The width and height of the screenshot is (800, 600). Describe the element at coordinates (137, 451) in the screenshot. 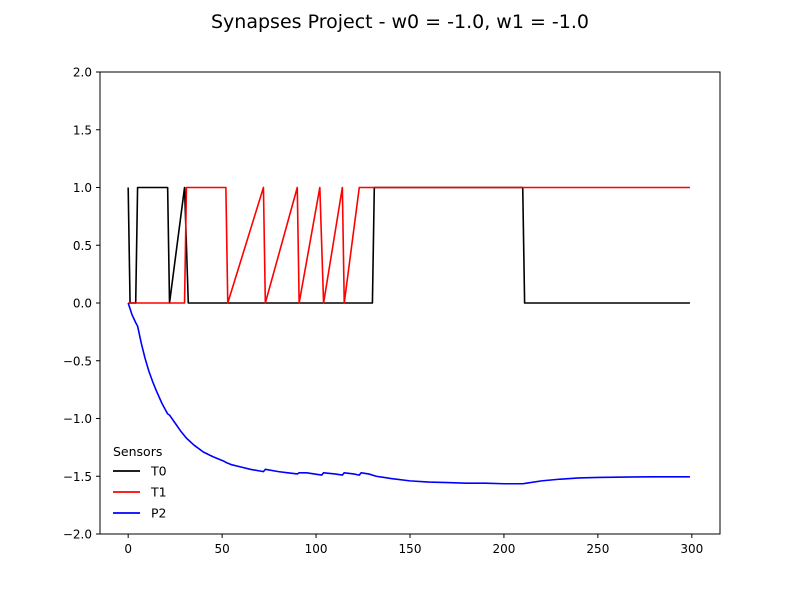

I see `legend-title: Sensors` at that location.